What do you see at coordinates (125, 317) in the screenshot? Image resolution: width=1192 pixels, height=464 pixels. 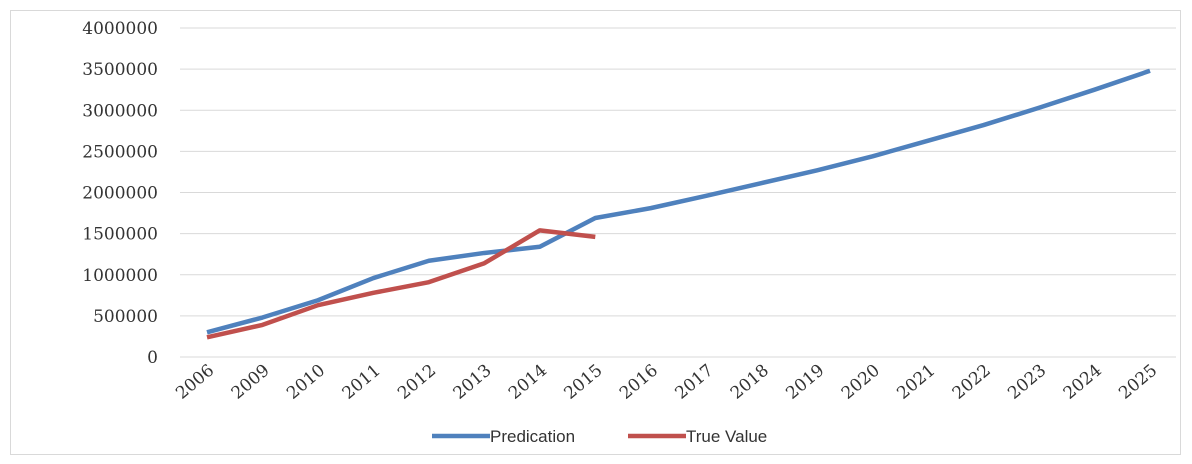 I see `y-tick-label: 500000` at bounding box center [125, 317].